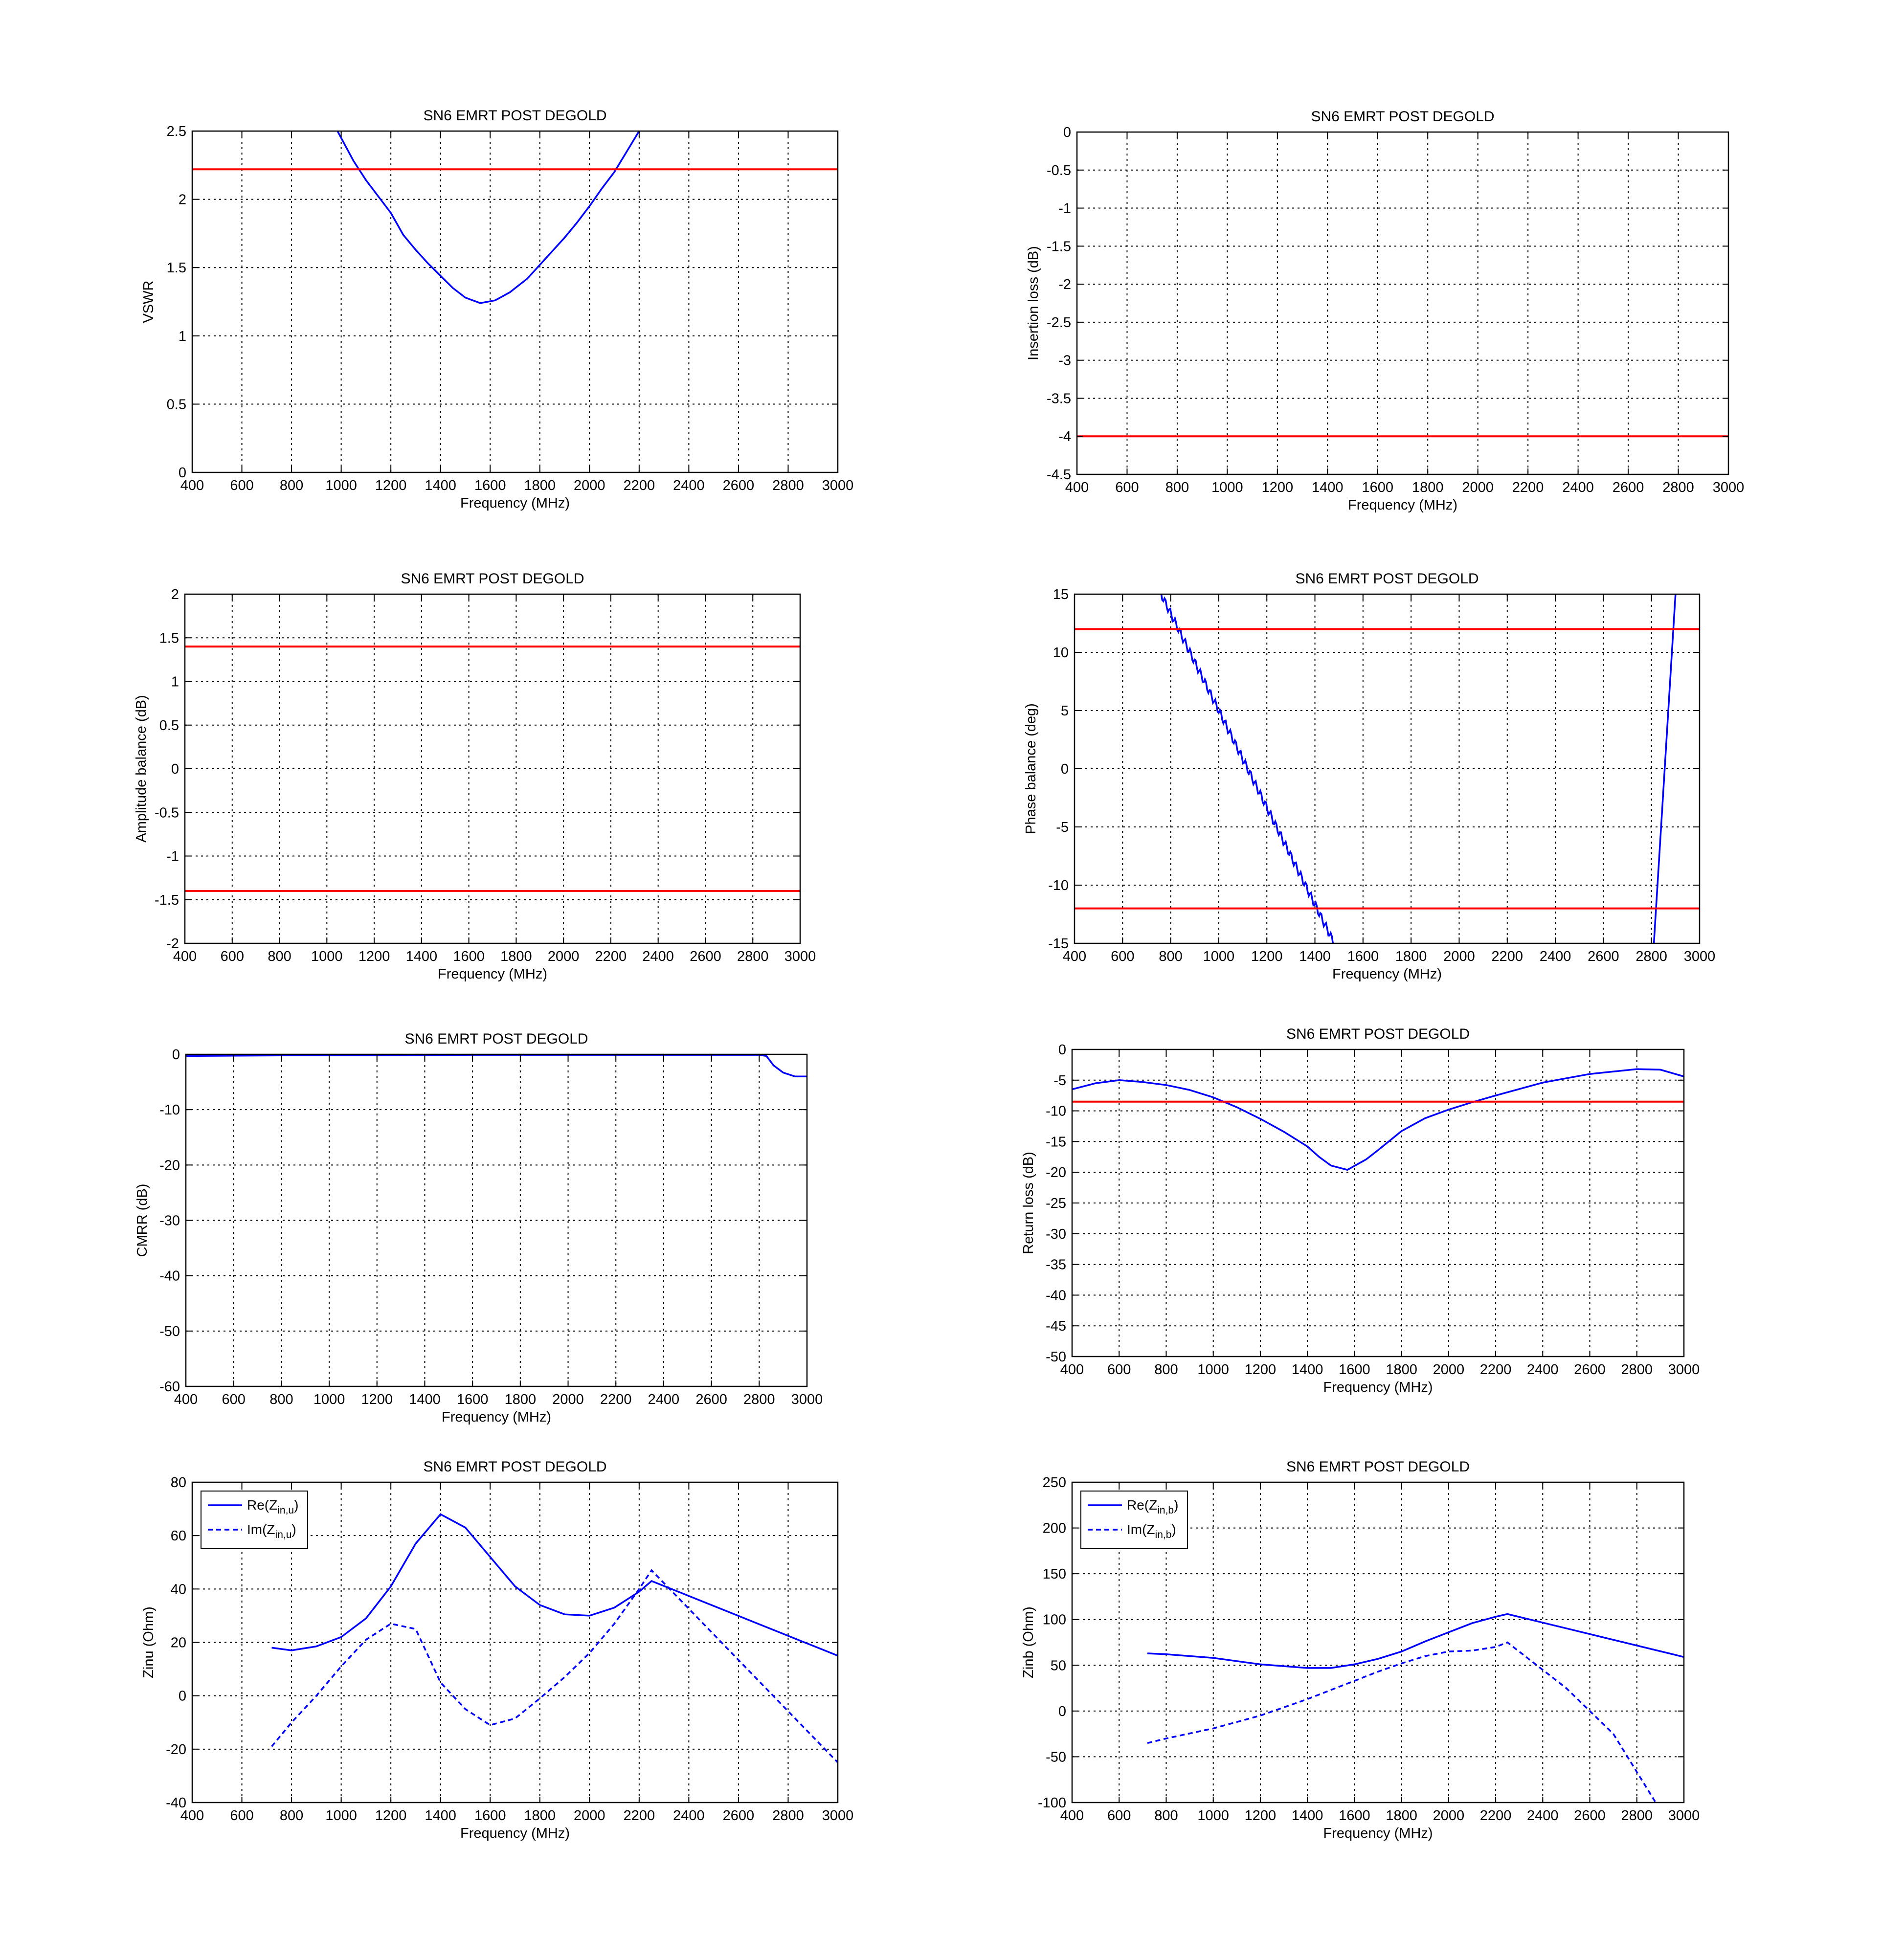 The width and height of the screenshot is (1904, 1960). What do you see at coordinates (711, 1399) in the screenshot?
I see `x-tick-label: 2600` at bounding box center [711, 1399].